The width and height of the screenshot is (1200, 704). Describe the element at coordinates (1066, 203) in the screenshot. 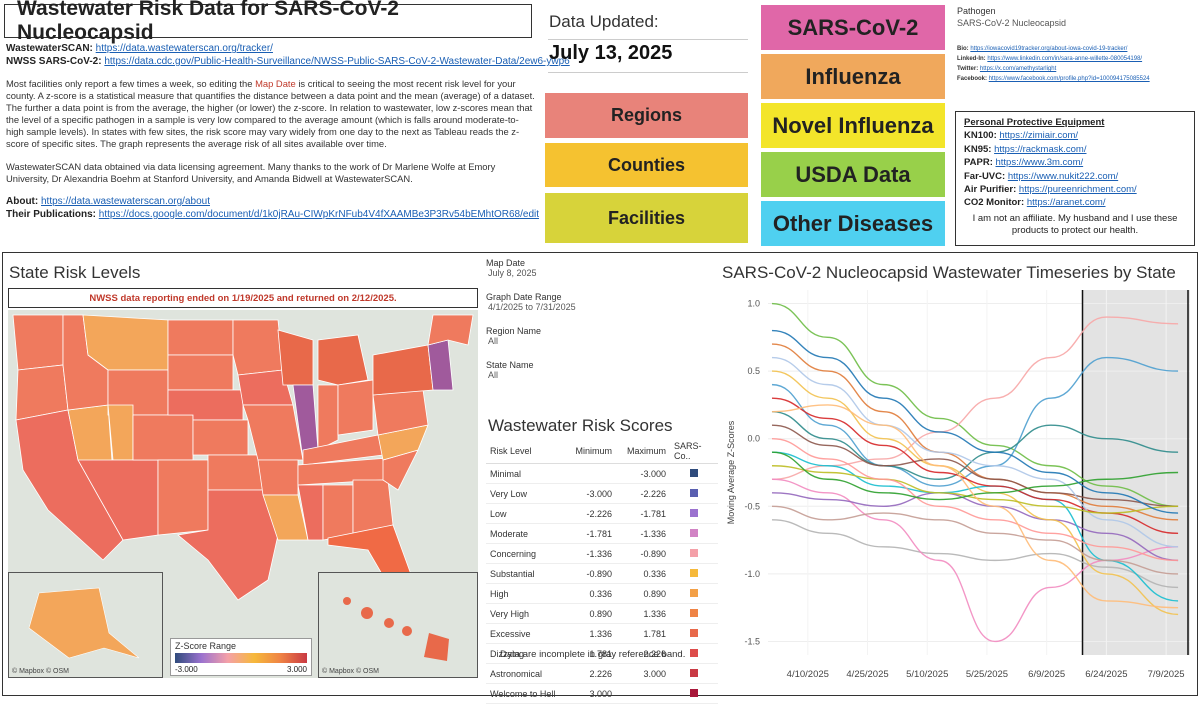

I see `ppe-item-link: https://aranet.com/` at that location.